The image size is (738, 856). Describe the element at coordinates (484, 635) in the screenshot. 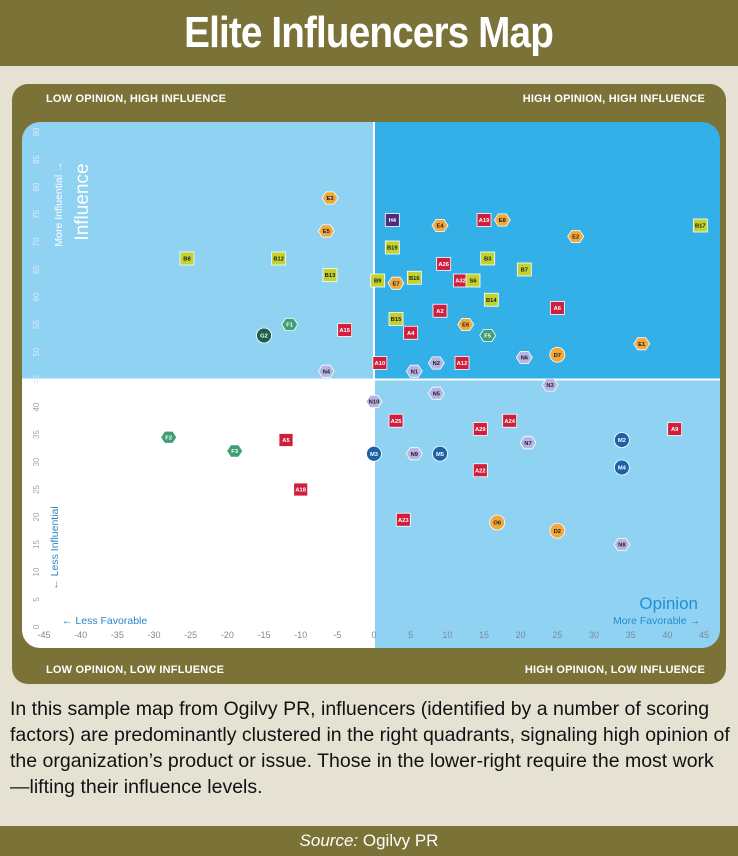

I see `x-tick-label: 15` at that location.